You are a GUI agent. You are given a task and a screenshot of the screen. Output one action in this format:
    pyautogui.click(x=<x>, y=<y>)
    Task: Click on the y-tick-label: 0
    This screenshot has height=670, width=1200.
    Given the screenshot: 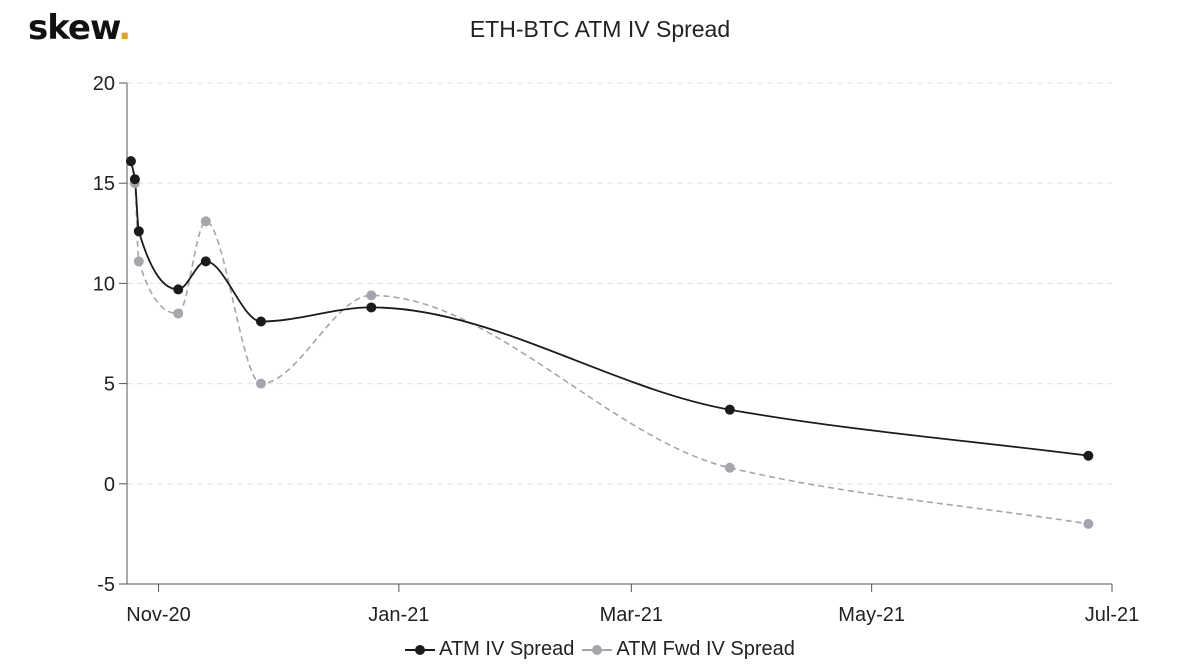 What is the action you would take?
    pyautogui.click(x=109, y=485)
    